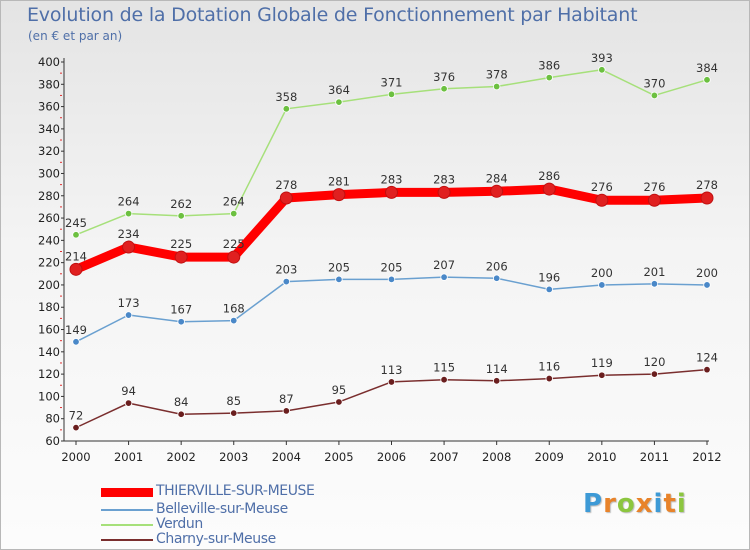 Image resolution: width=750 pixels, height=550 pixels. I want to click on data-label: 119, so click(602, 363).